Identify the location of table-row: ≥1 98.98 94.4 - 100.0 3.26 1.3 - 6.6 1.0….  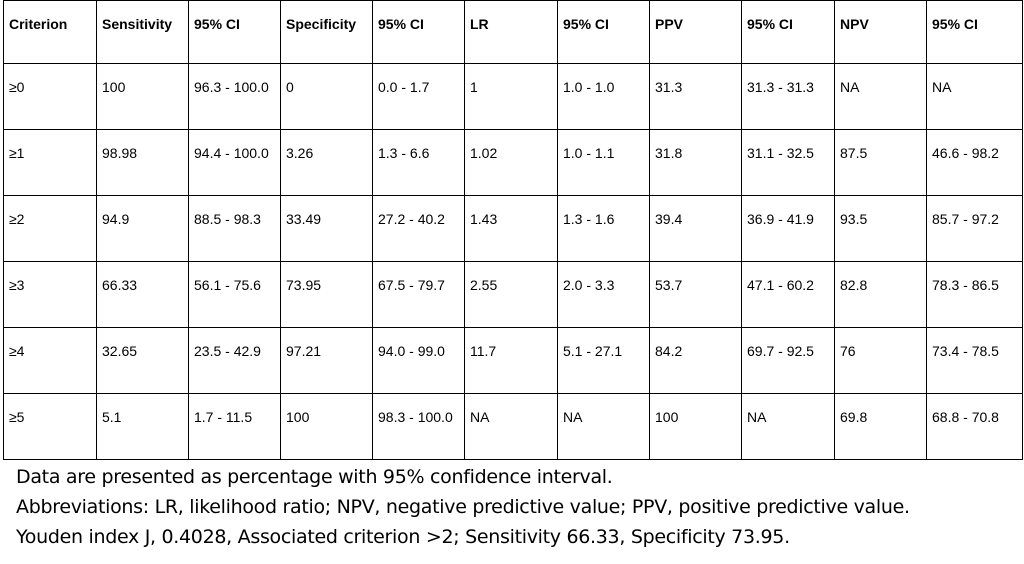
(513, 162).